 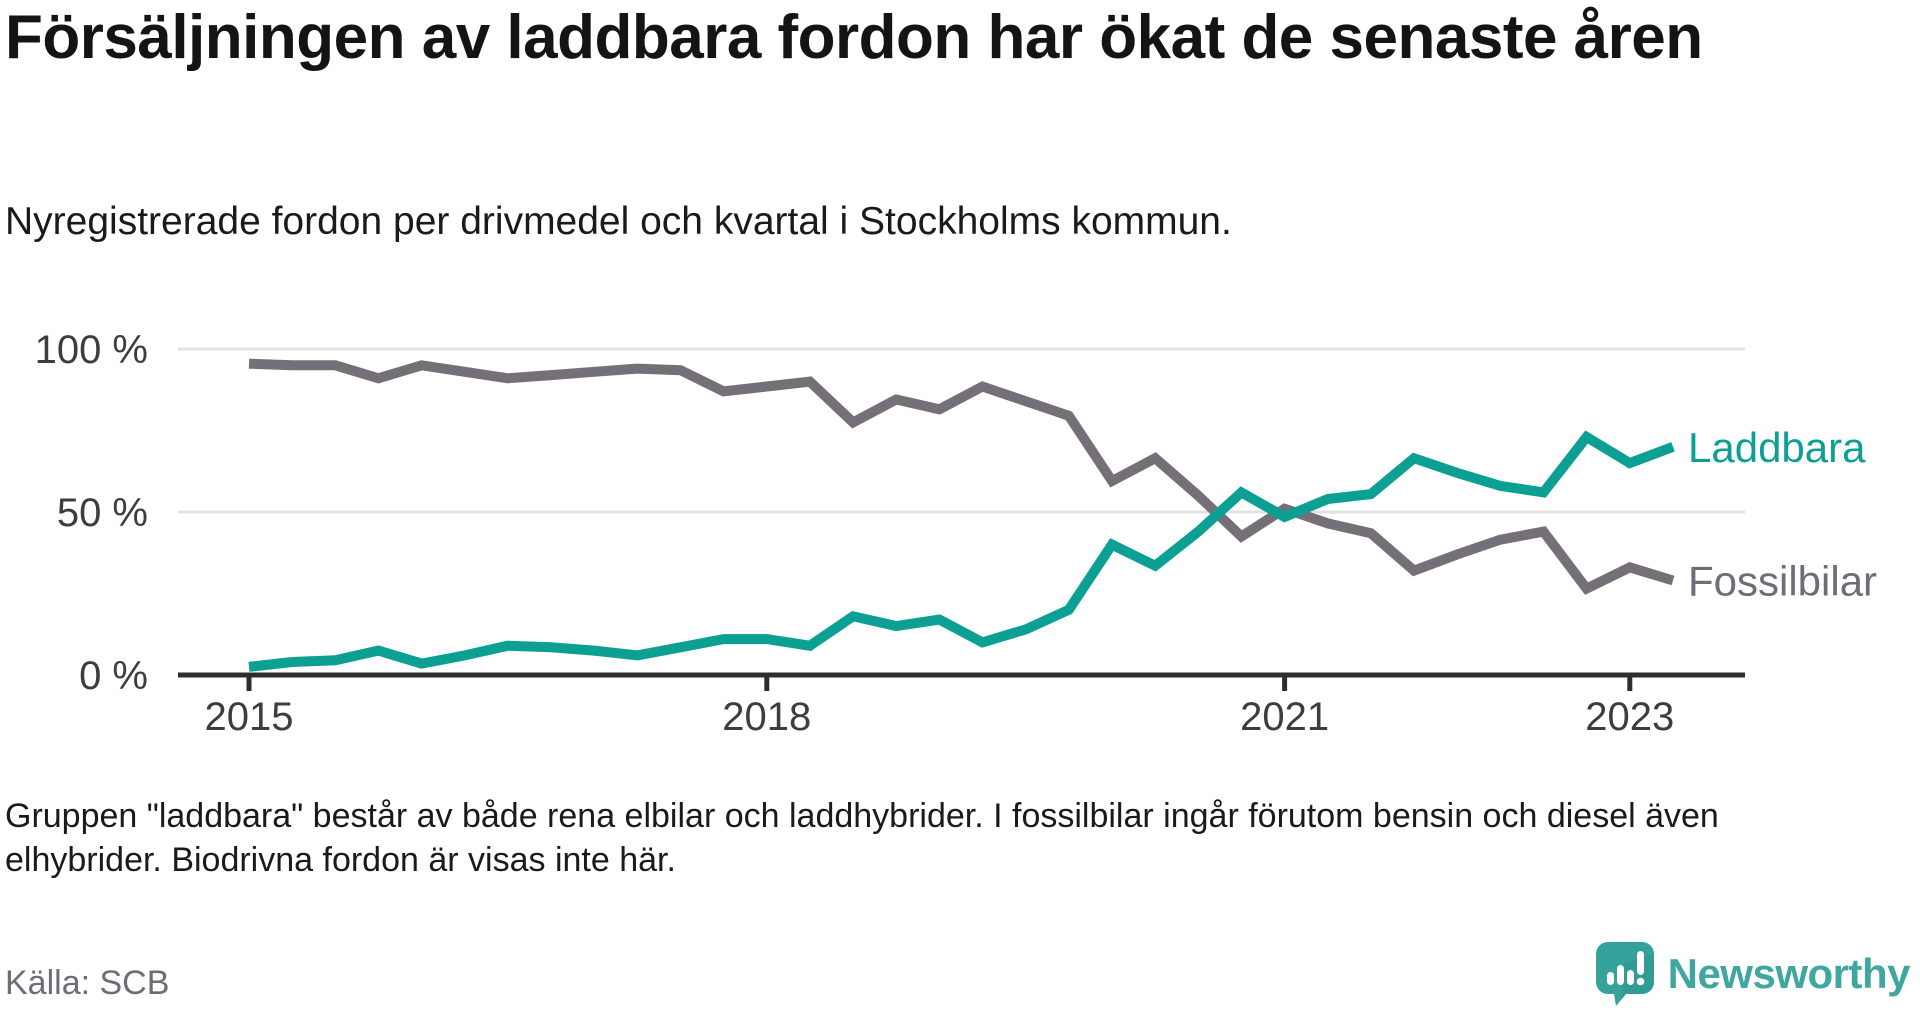 What do you see at coordinates (766, 717) in the screenshot?
I see `x-tick-label-2018: 2018` at bounding box center [766, 717].